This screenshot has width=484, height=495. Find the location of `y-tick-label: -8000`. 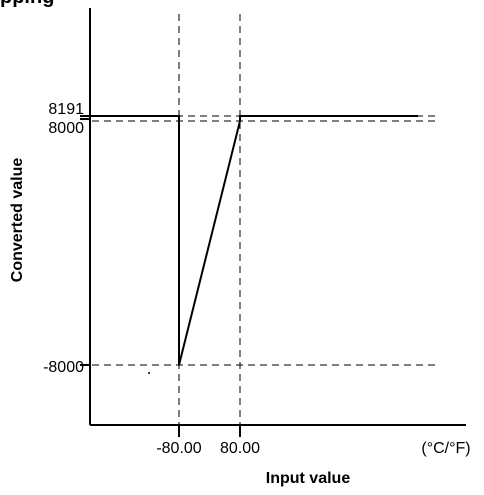

y-tick-label: -8000 is located at coordinates (63, 367).